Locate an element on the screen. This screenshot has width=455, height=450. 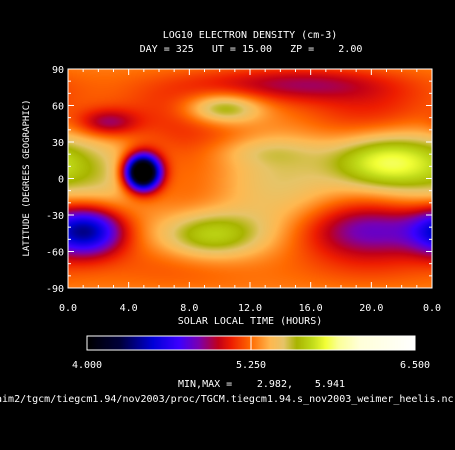
chart-title: LOG10 ELECTRON DENSITY (cm-3) is located at coordinates (250, 35).